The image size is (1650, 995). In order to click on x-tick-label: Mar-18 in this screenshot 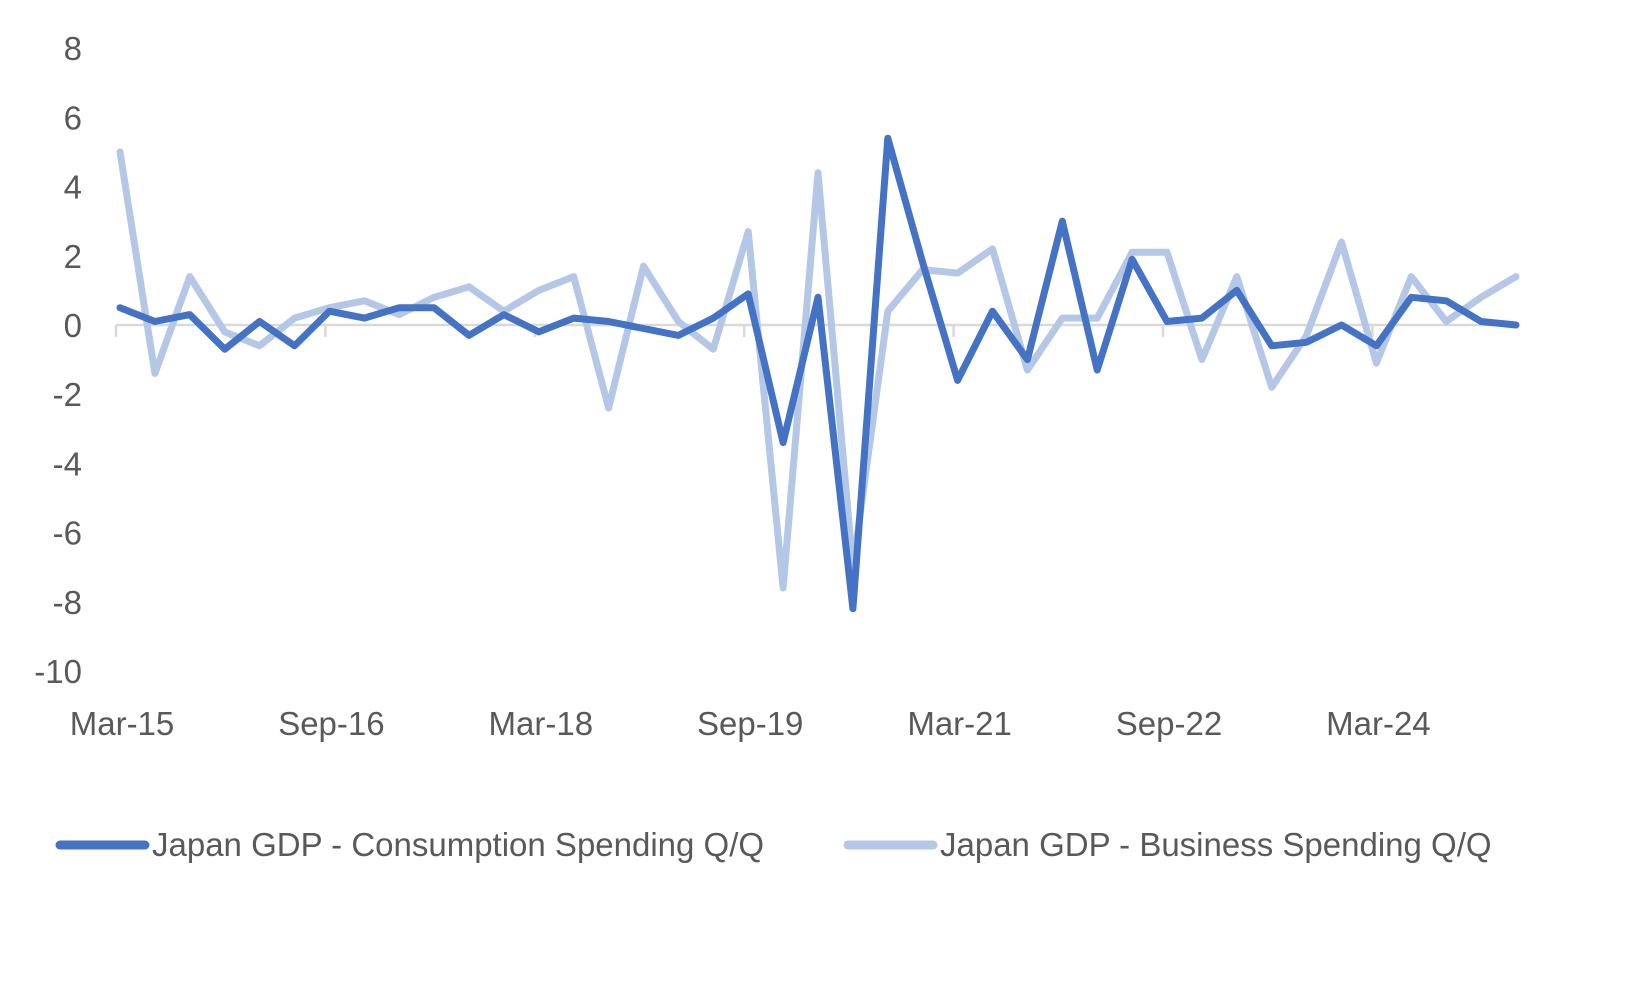, I will do `click(541, 723)`.